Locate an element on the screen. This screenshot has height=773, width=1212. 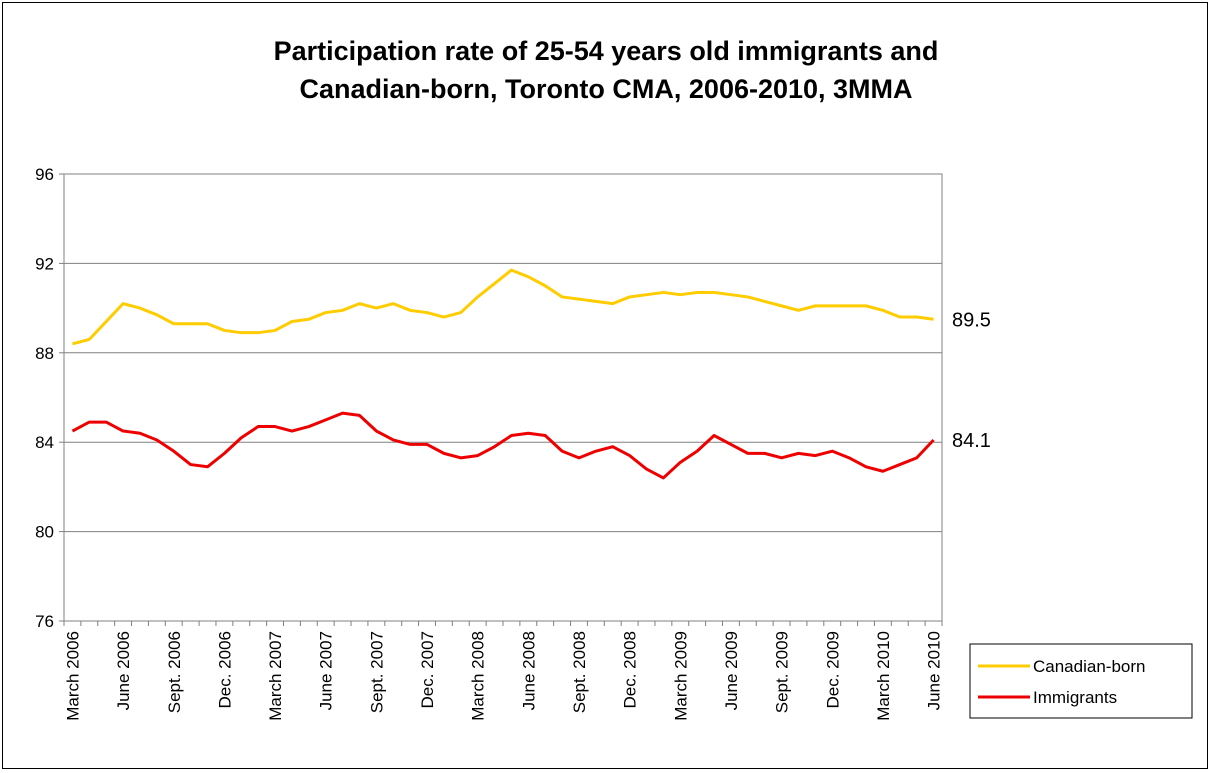
x-tick-label: Dec. 2008 is located at coordinates (630, 670).